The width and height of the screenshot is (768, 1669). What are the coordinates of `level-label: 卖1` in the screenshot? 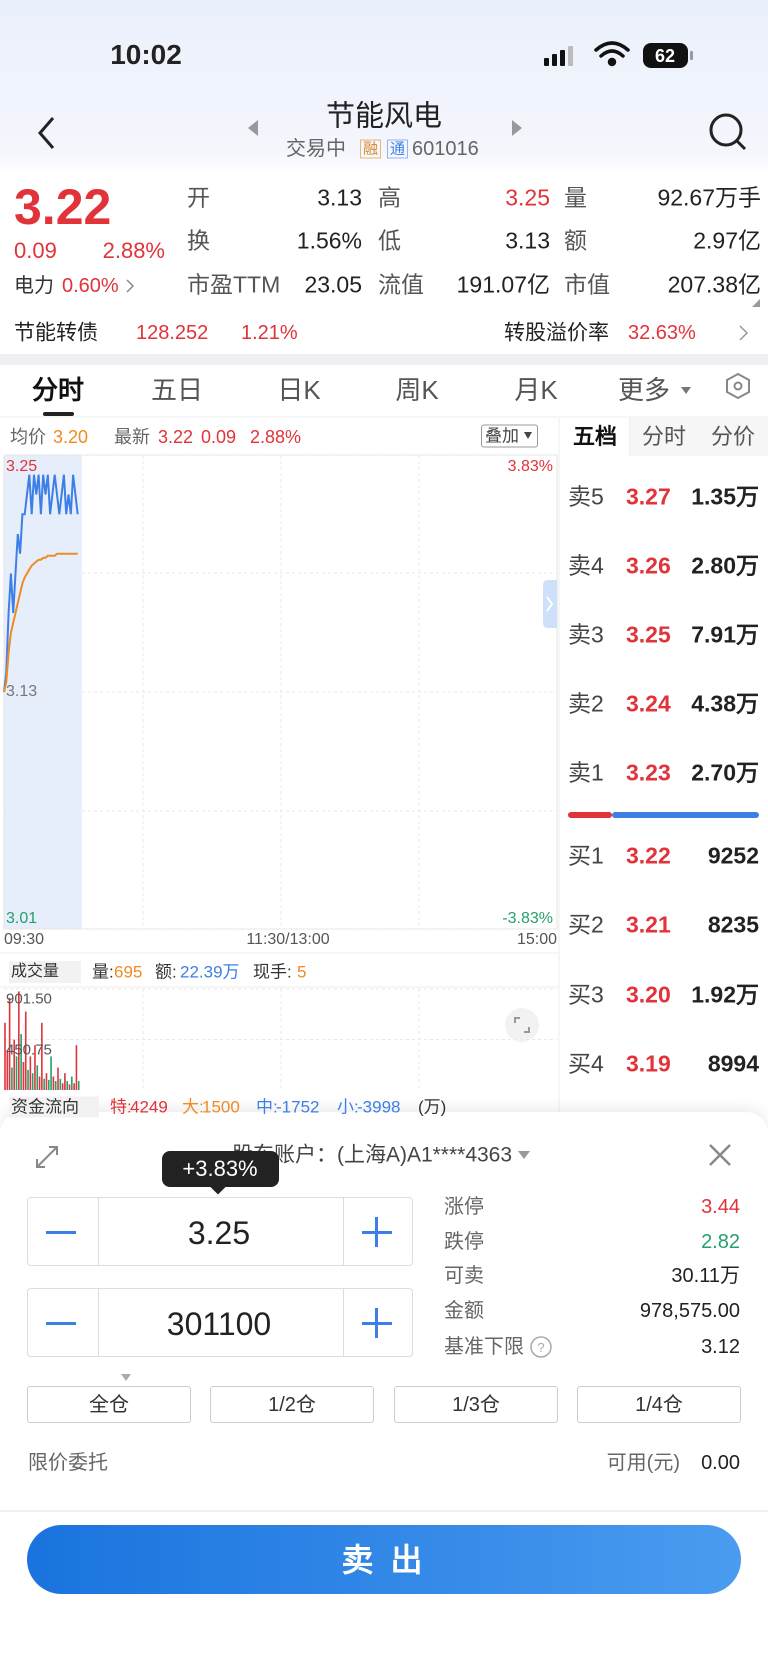 It's located at (586, 772).